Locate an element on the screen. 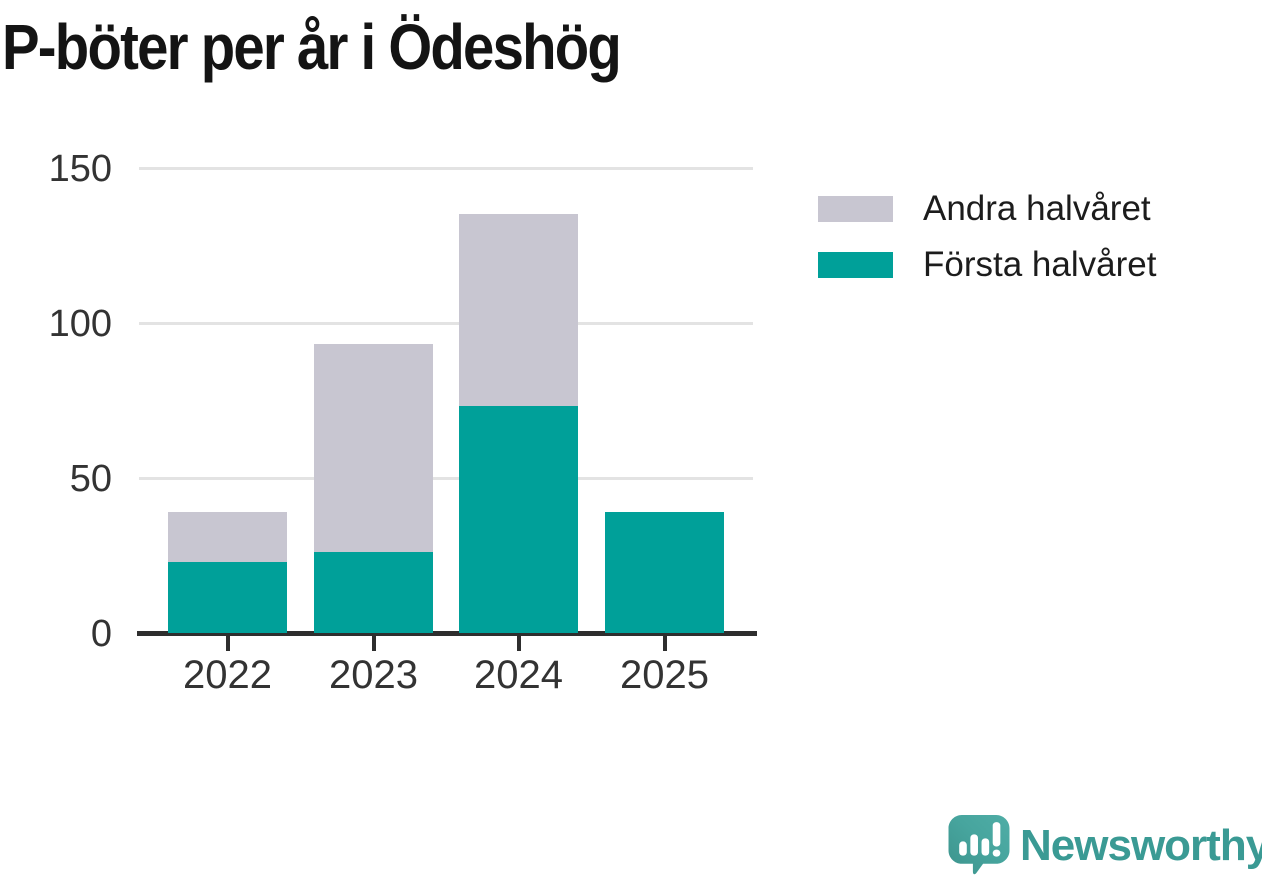 This screenshot has height=879, width=1262. bar-segment-andra-2023 is located at coordinates (373, 448).